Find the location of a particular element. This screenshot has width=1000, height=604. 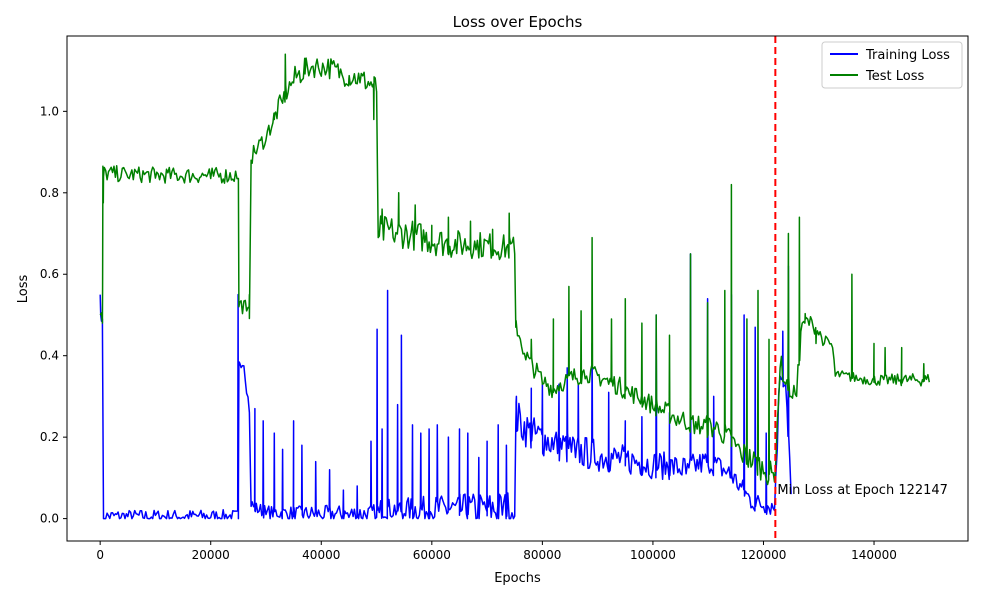

min-loss-annotation: Min Loss at Epoch 122147 is located at coordinates (862, 490).